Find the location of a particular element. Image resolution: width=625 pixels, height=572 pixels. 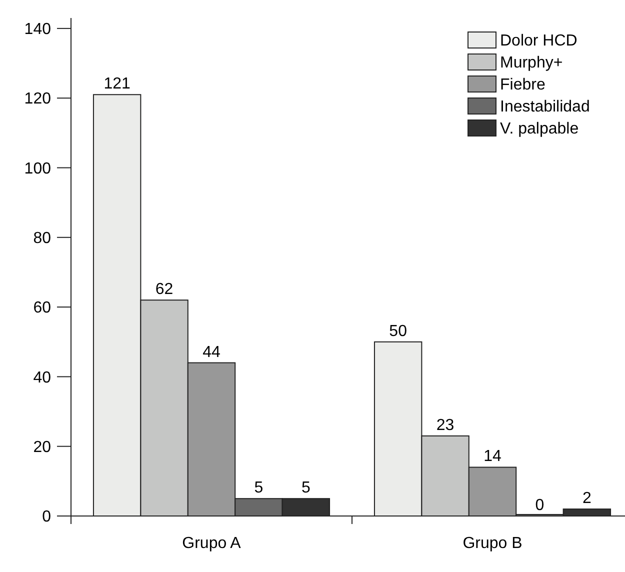

legend-label: V. palpable is located at coordinates (539, 129).